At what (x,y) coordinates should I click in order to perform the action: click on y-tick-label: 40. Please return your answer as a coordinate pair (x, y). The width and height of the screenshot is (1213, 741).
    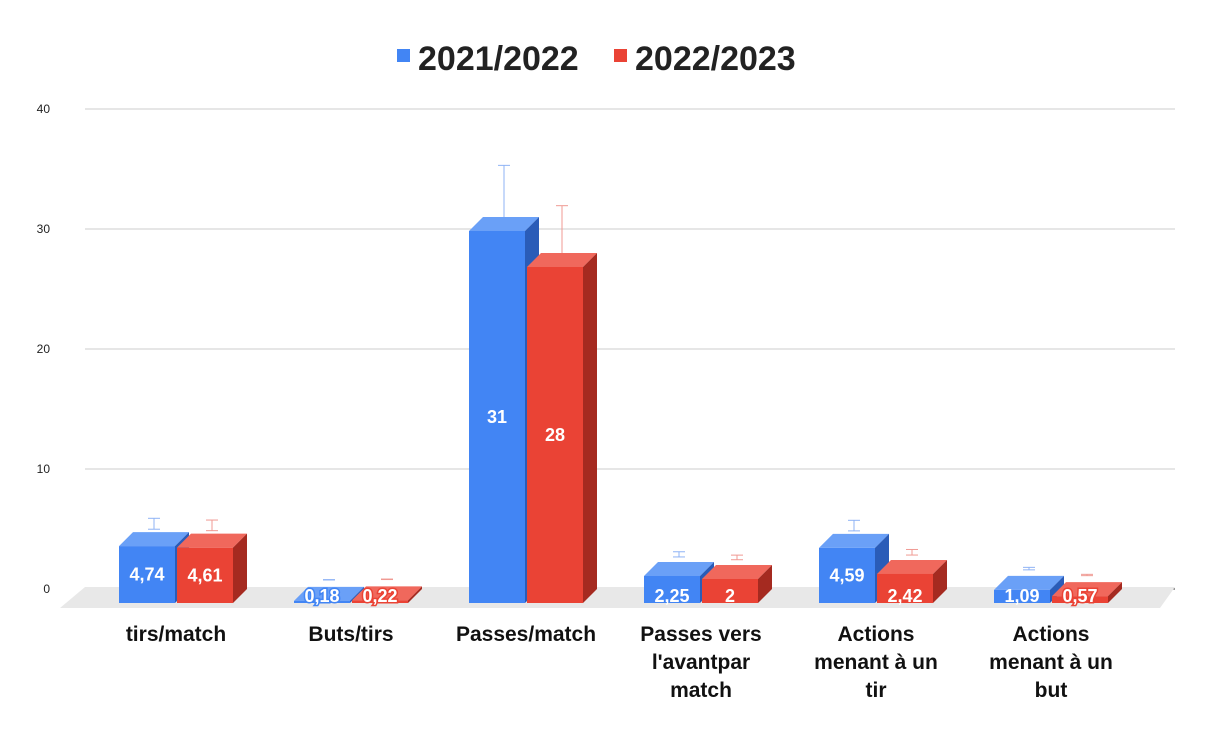
    Looking at the image, I should click on (44, 109).